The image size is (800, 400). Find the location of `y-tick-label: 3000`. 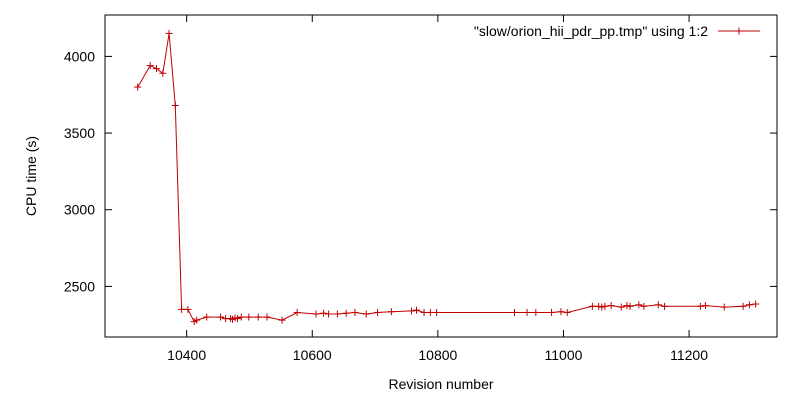

y-tick-label: 3000 is located at coordinates (79, 210).